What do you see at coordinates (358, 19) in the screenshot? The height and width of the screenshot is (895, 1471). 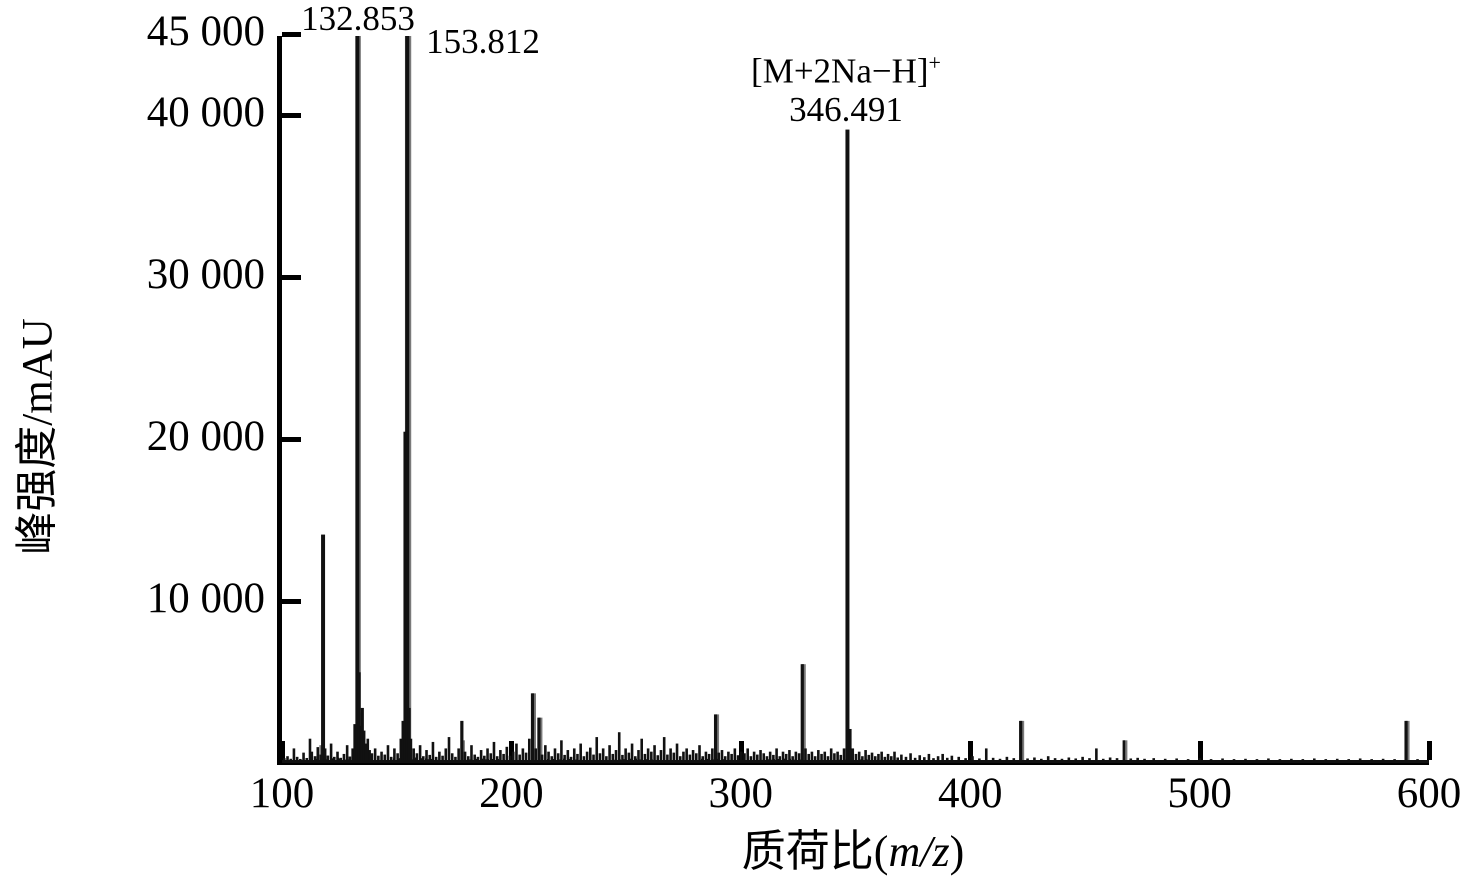 I see `peak-label-132: 132.853` at bounding box center [358, 19].